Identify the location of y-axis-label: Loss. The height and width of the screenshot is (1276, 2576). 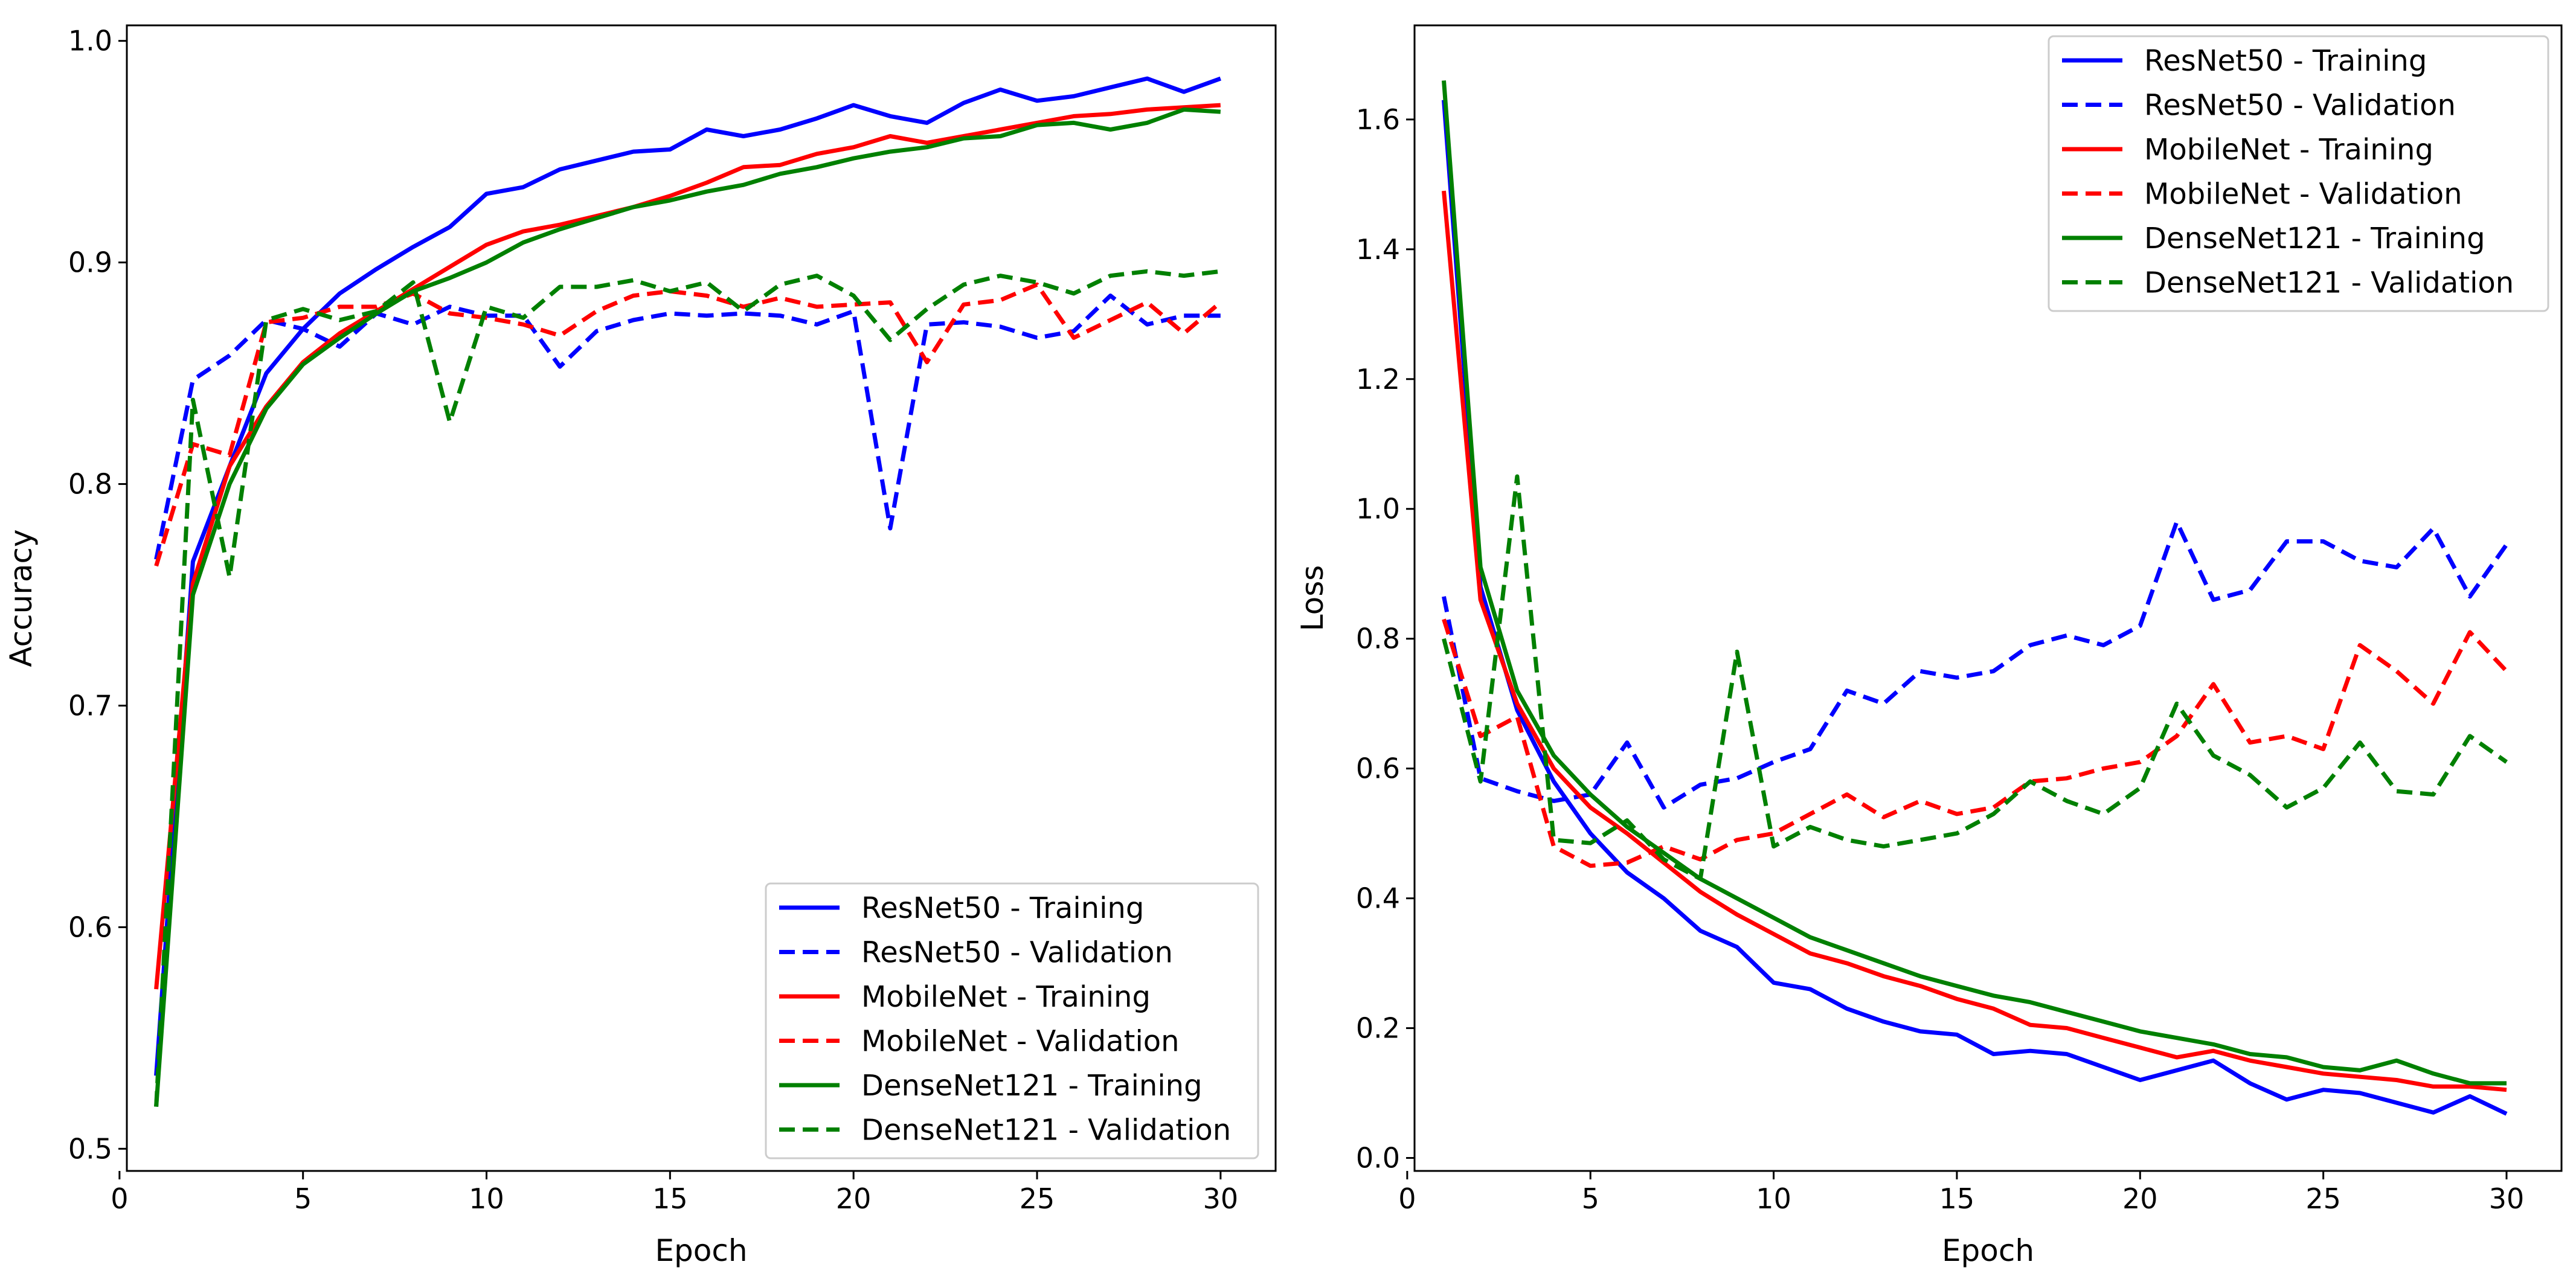
(1313, 598).